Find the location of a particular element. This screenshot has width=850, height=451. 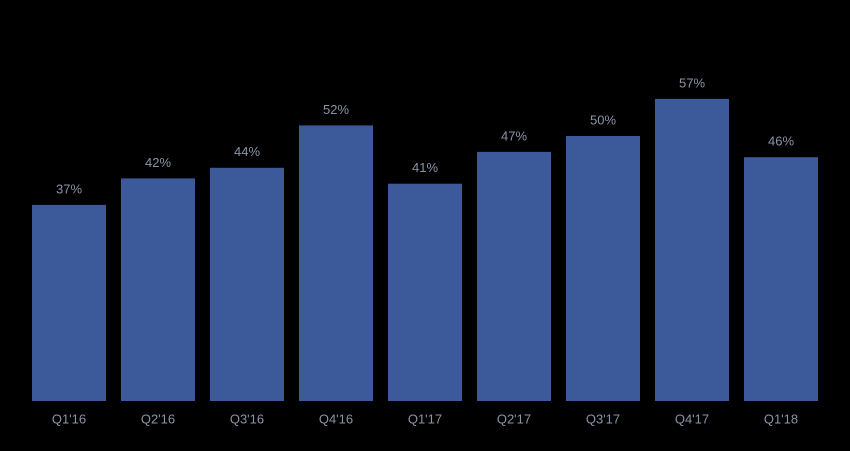

x-tick-label: Q3'16 is located at coordinates (247, 418).